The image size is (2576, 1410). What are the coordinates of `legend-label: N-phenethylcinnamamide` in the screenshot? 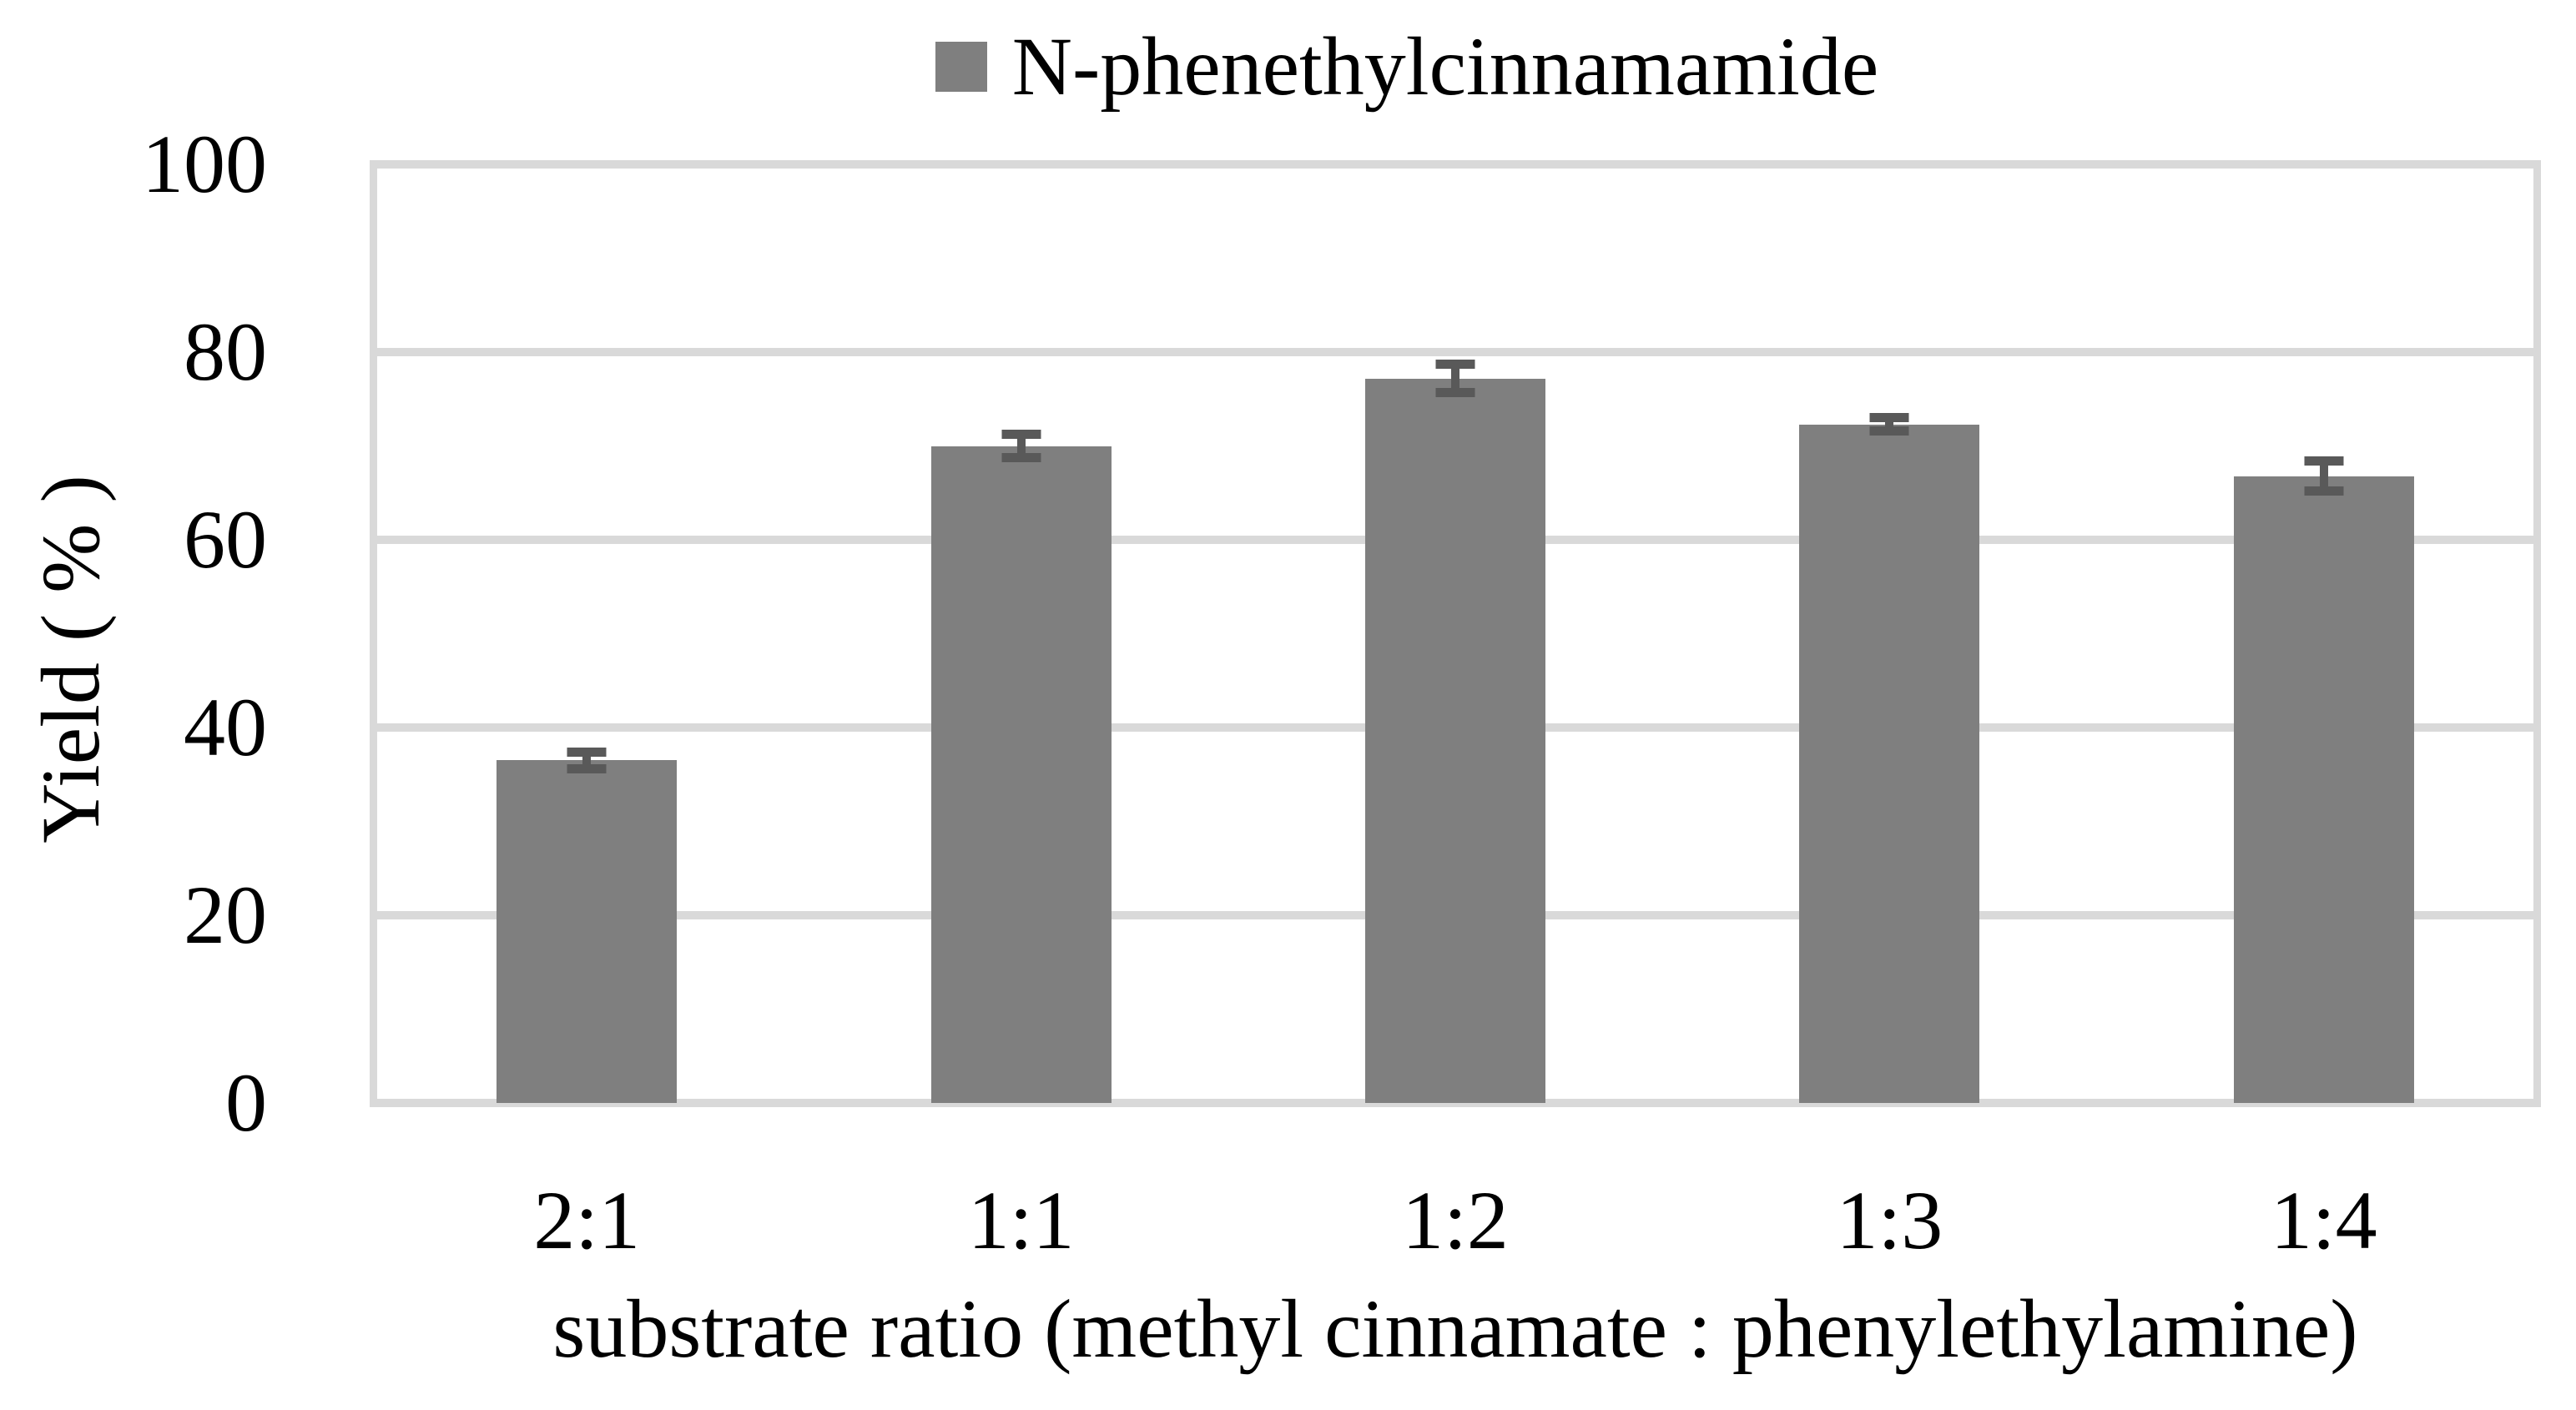 It's located at (1445, 67).